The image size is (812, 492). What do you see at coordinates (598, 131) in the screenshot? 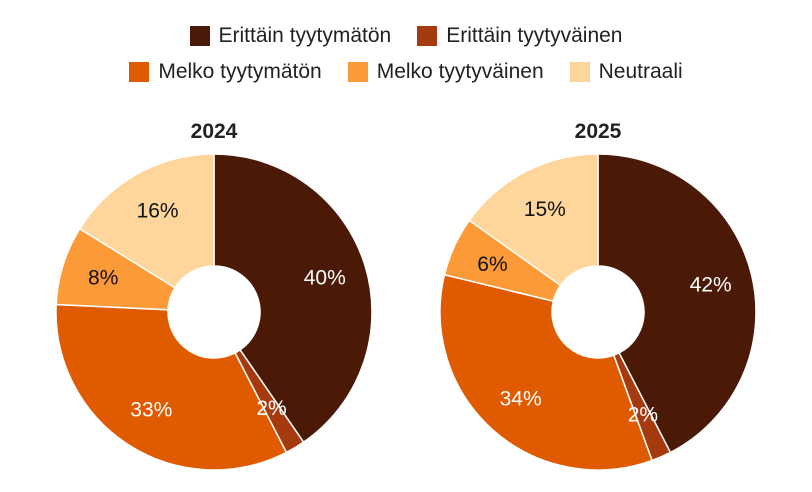
I see `chart-title-2025: 2025` at bounding box center [598, 131].